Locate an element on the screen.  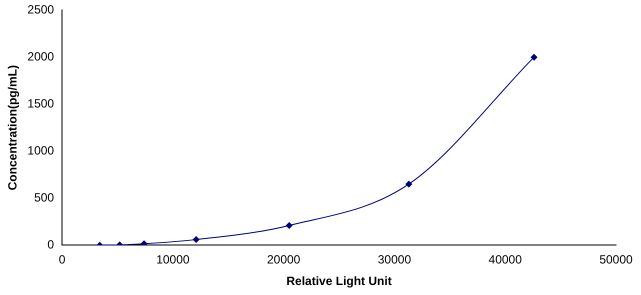
y-tick-label: 2000 is located at coordinates (40, 57).